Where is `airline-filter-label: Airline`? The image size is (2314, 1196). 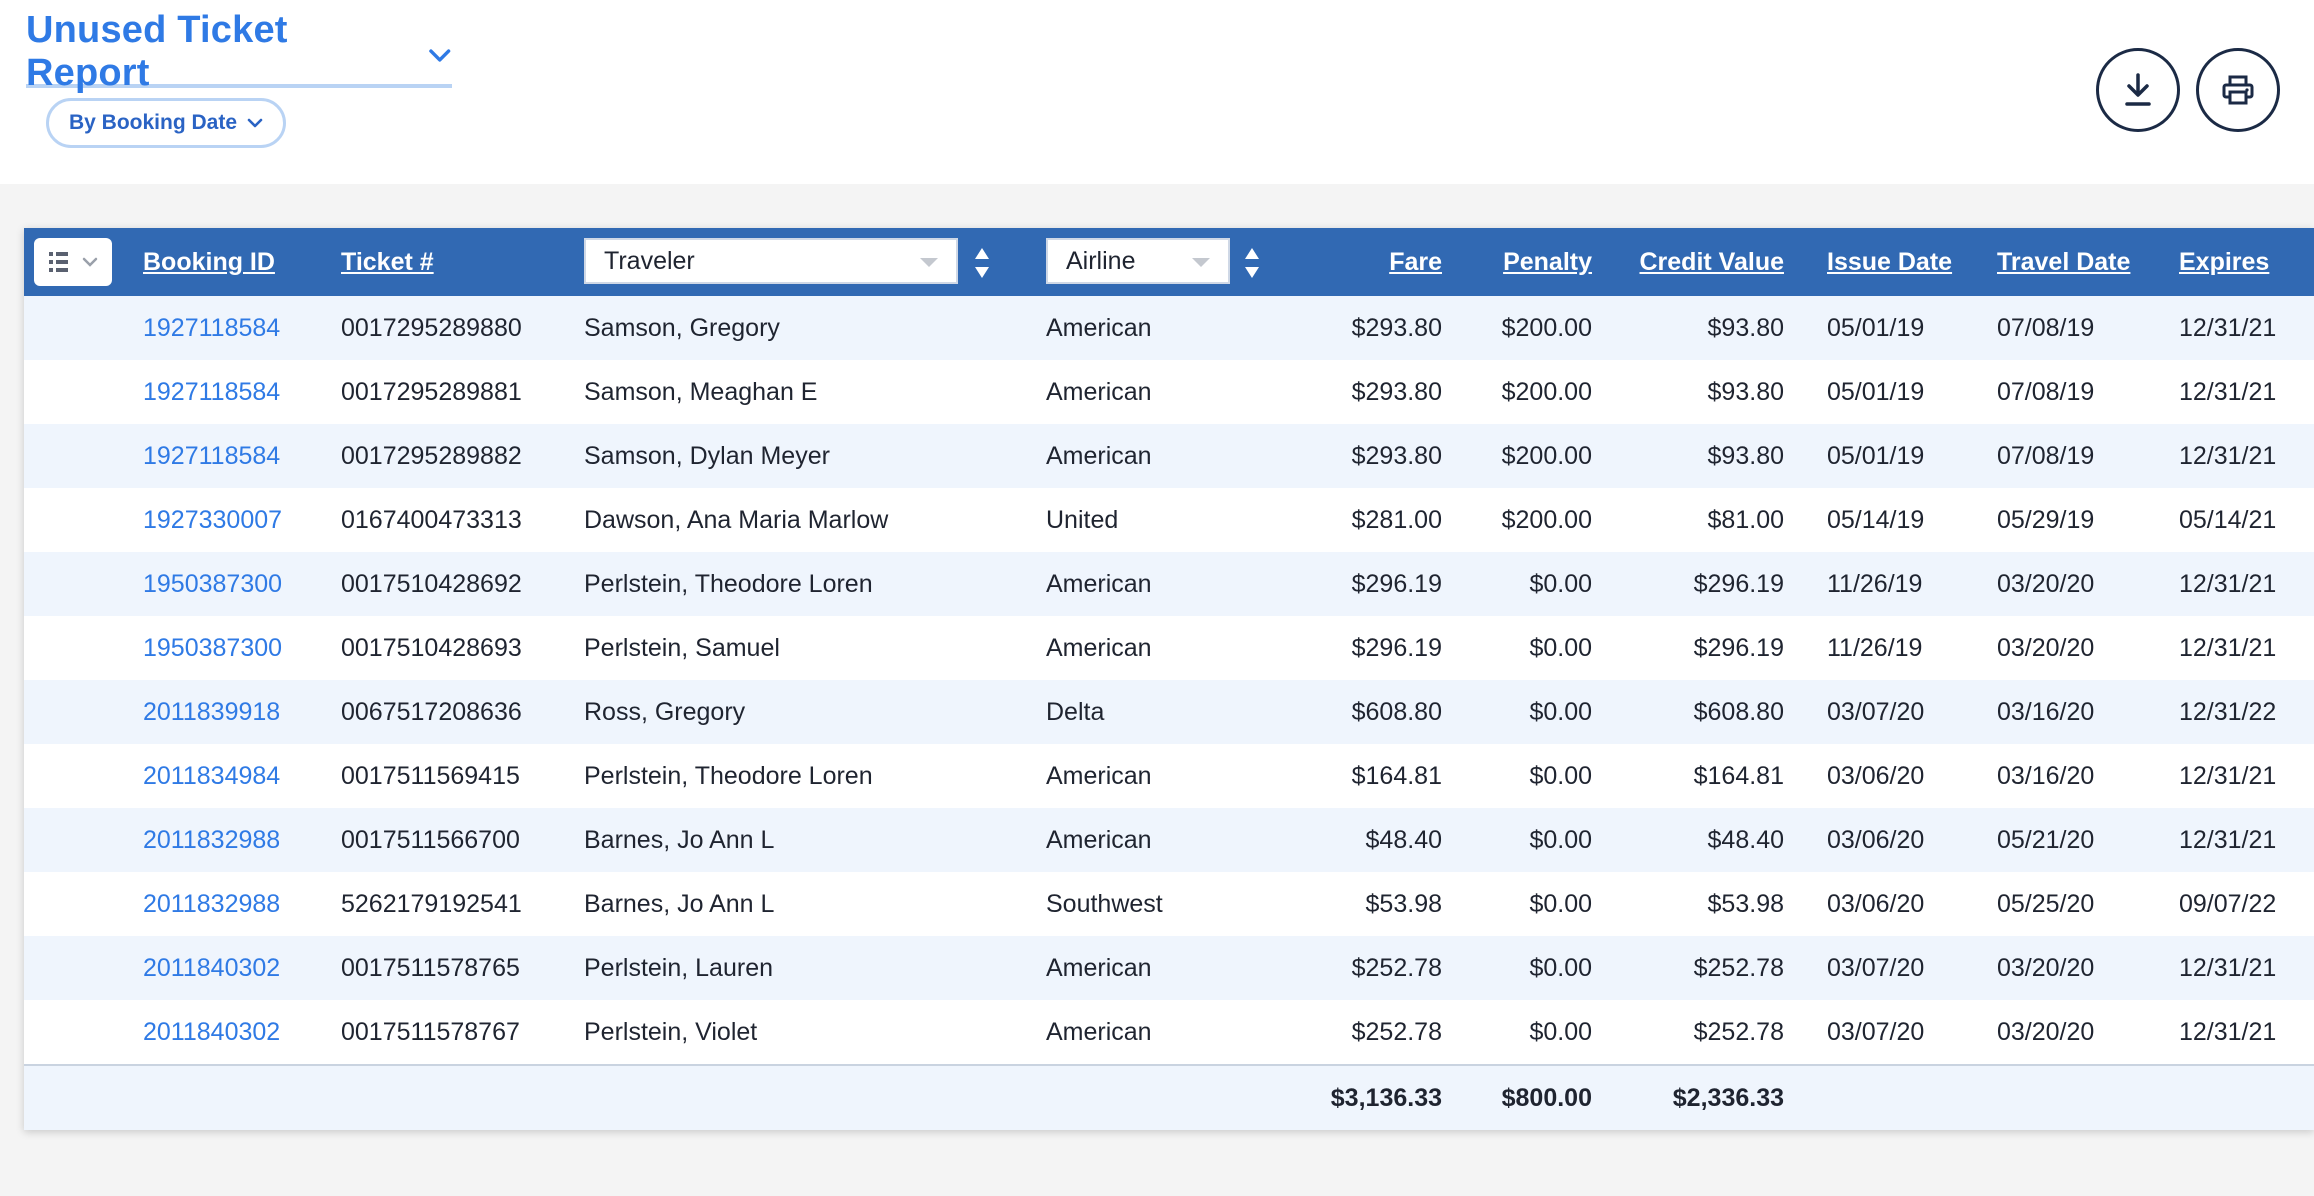 airline-filter-label: Airline is located at coordinates (1101, 260).